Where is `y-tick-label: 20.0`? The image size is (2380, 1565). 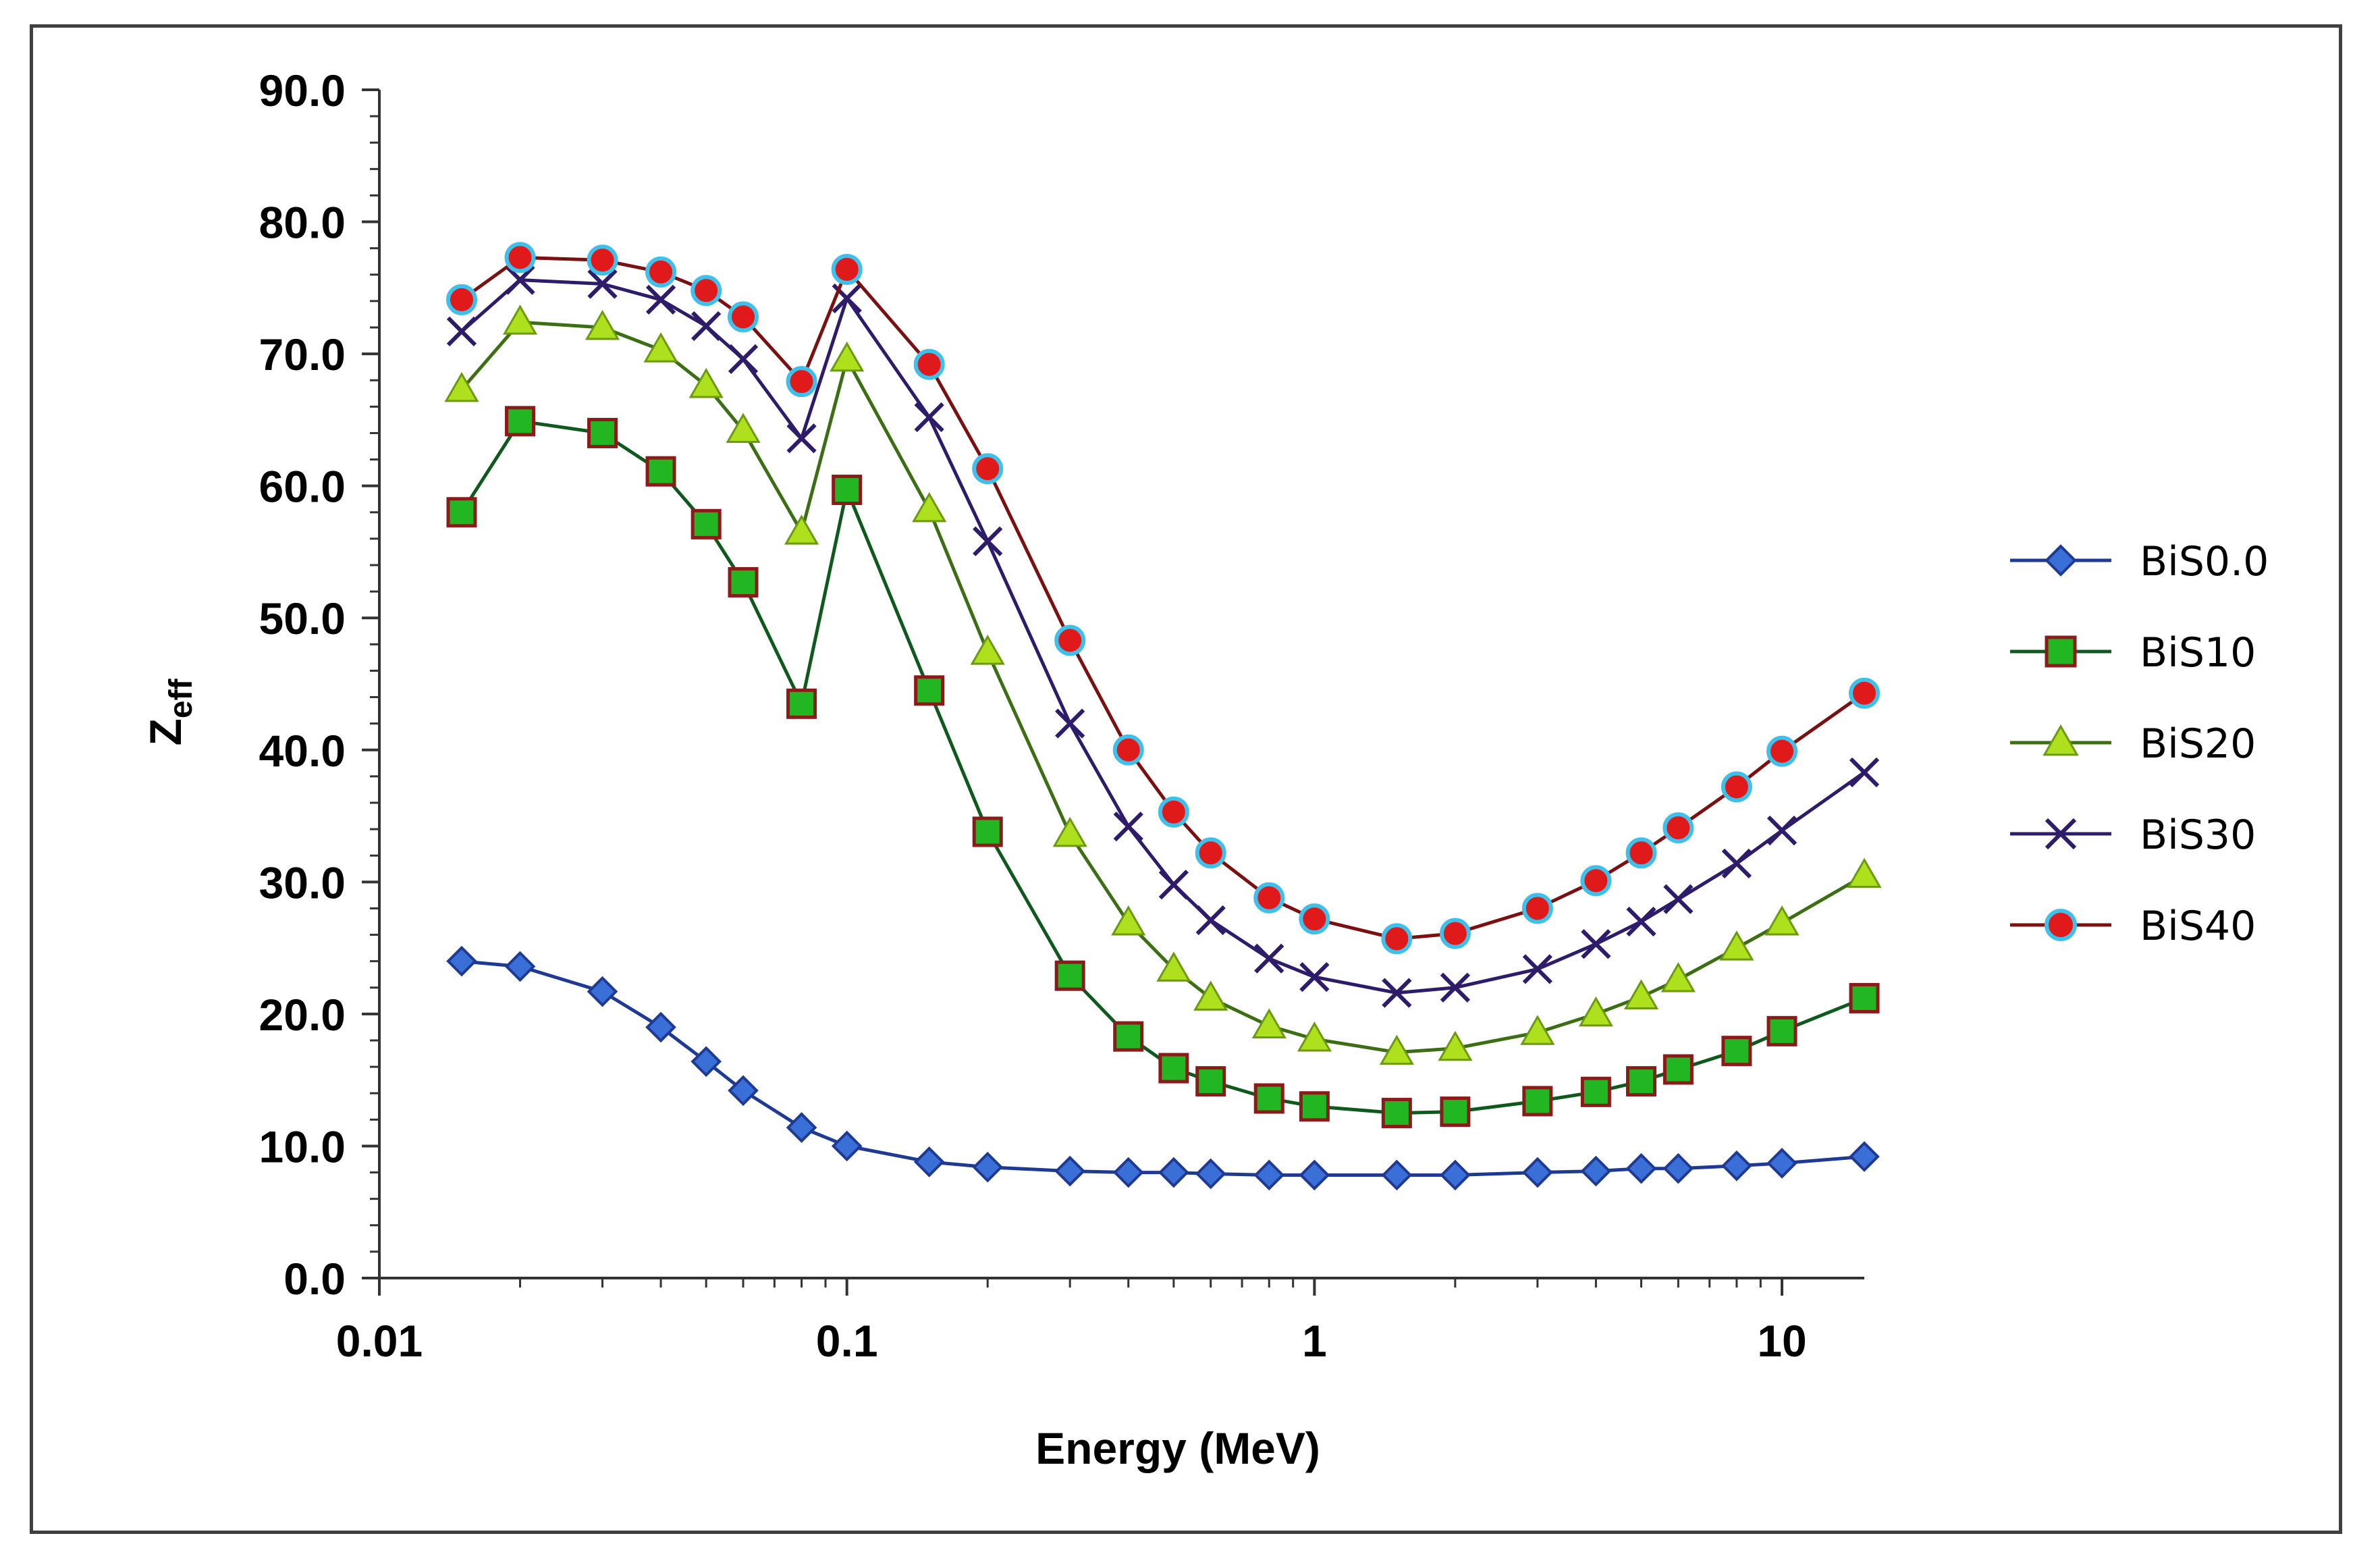
y-tick-label: 20.0 is located at coordinates (302, 1015).